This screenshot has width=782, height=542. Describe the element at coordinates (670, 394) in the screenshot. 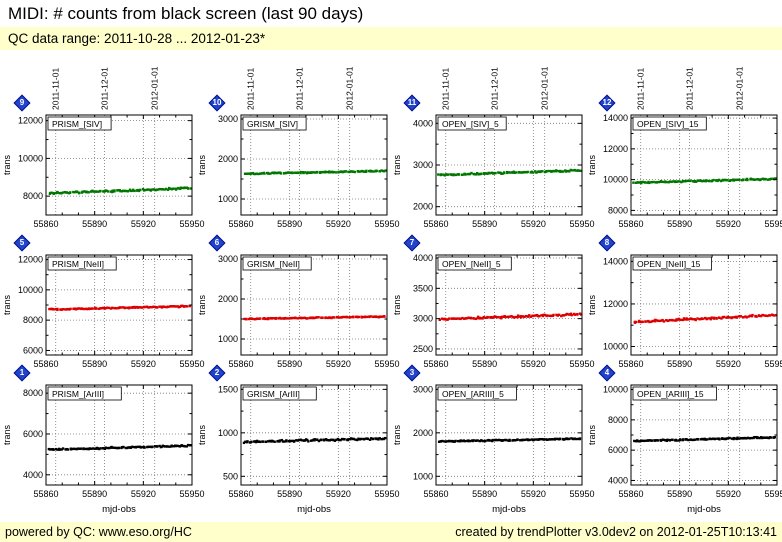

I see `plot-label: OPEN_[ARIII]_15` at that location.